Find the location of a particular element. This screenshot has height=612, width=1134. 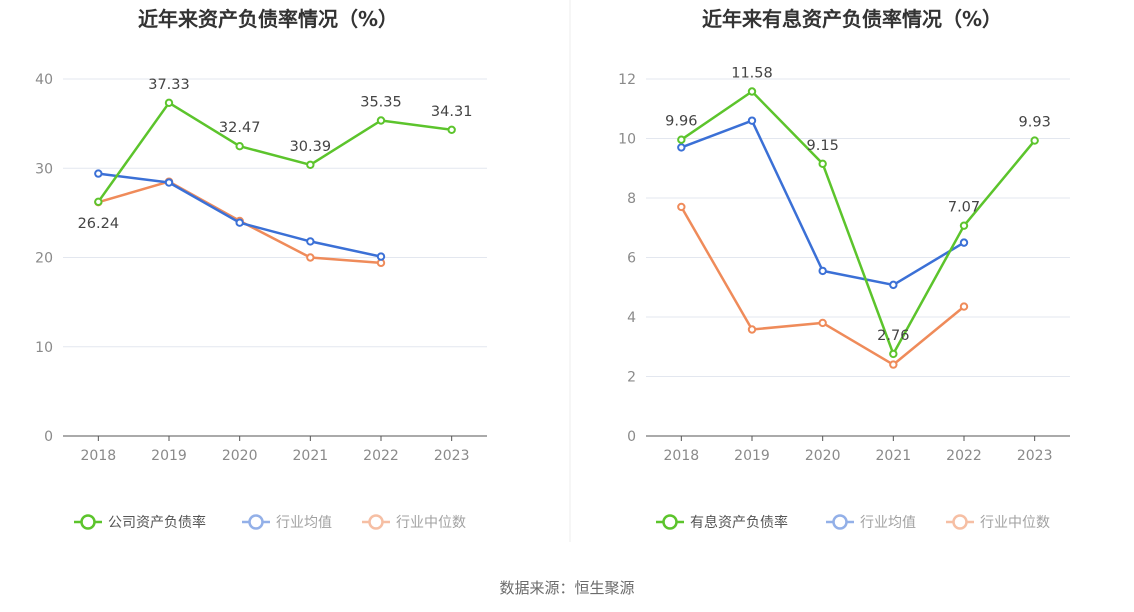

data-label: 2.76 is located at coordinates (893, 336).